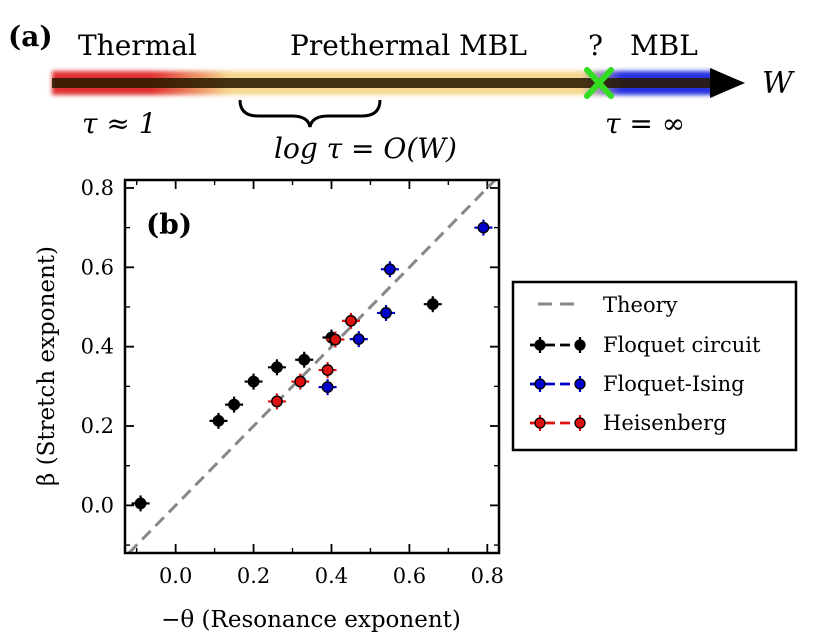 The image size is (830, 639). What do you see at coordinates (331, 576) in the screenshot?
I see `x-tick-label: 0.4` at bounding box center [331, 576].